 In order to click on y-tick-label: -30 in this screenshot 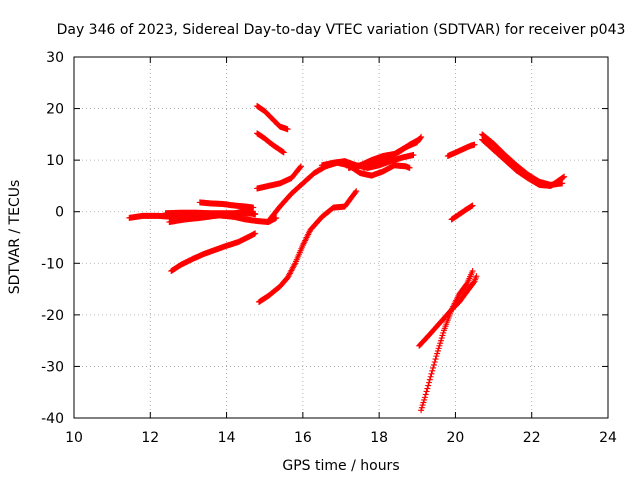, I will do `click(52, 367)`.